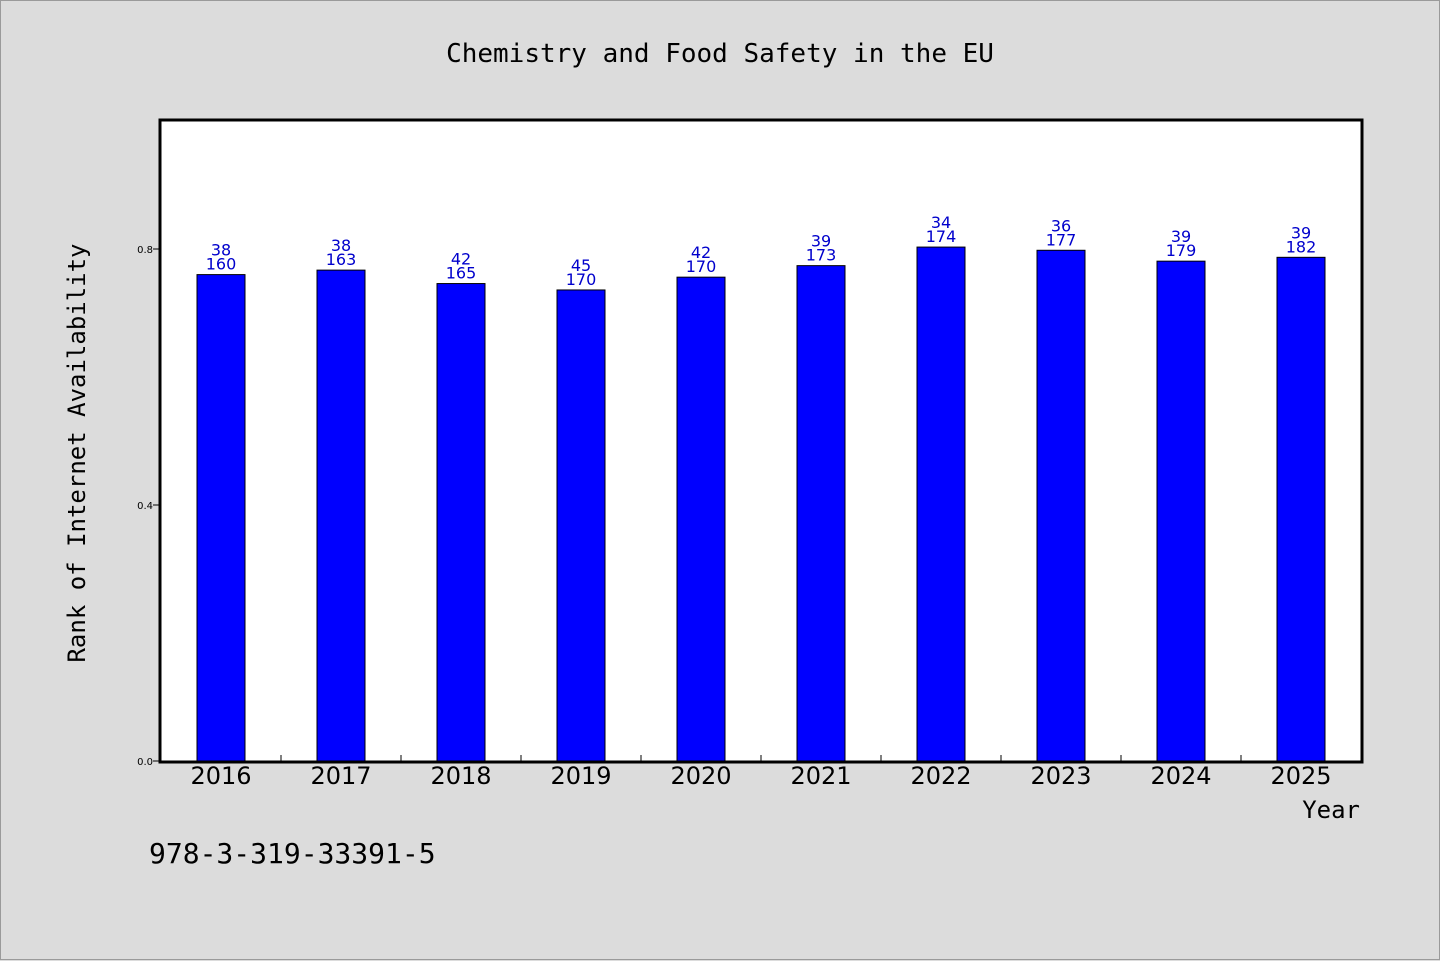 The image size is (1440, 961). Describe the element at coordinates (820, 776) in the screenshot. I see `x-tick-label: 2021` at that location.